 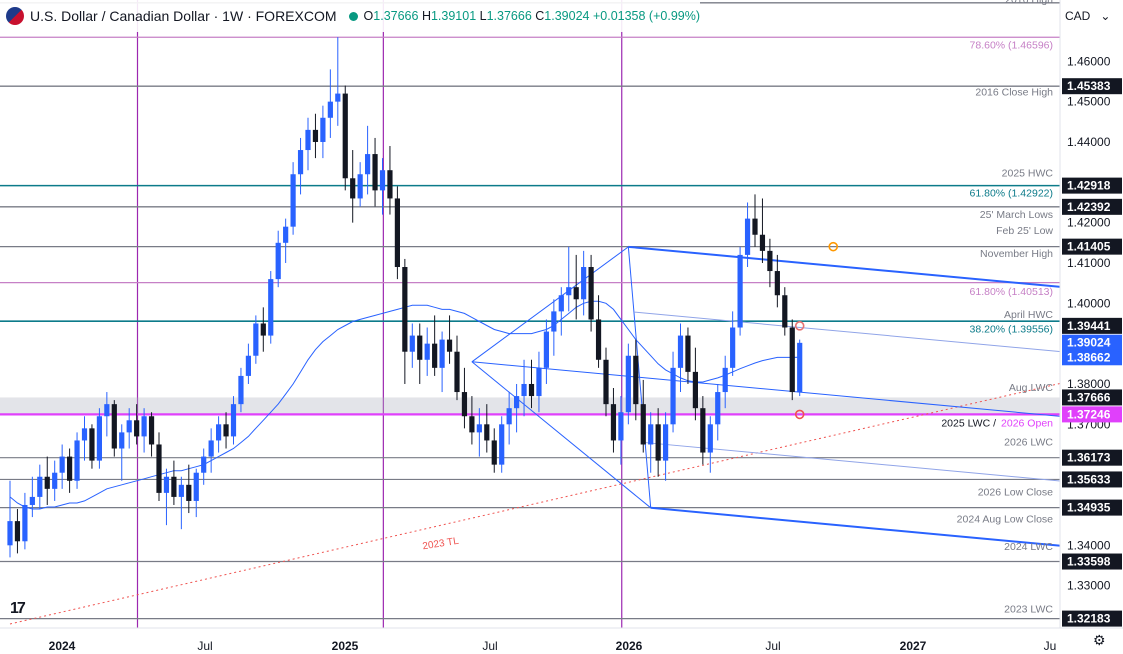 What do you see at coordinates (550, 304) in the screenshot?
I see `pitchfork-handle-line` at bounding box center [550, 304].